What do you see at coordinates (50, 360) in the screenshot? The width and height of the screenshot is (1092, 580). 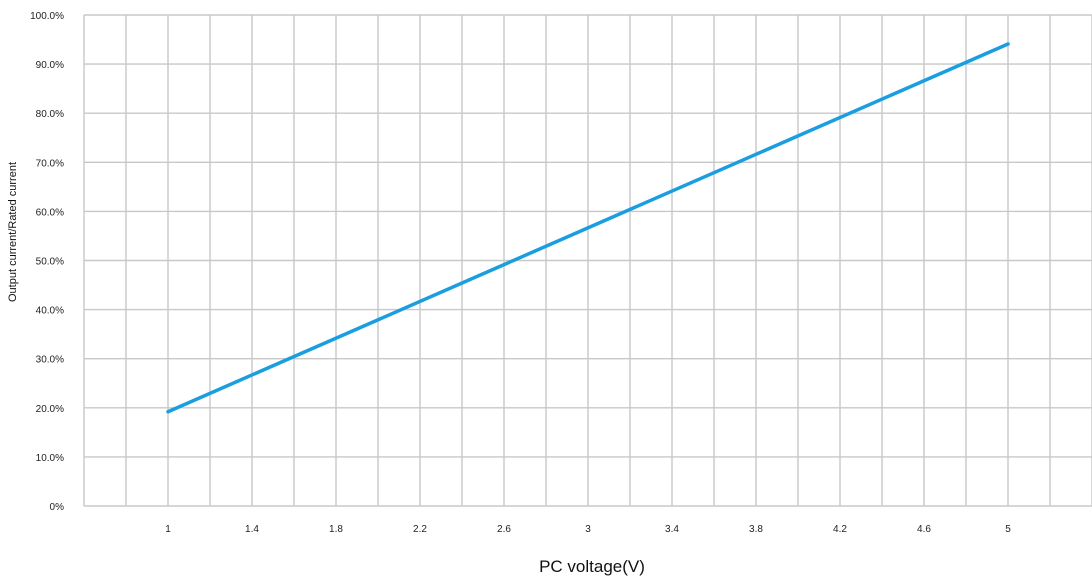 I see `y-tick-label: 30.0%` at bounding box center [50, 360].